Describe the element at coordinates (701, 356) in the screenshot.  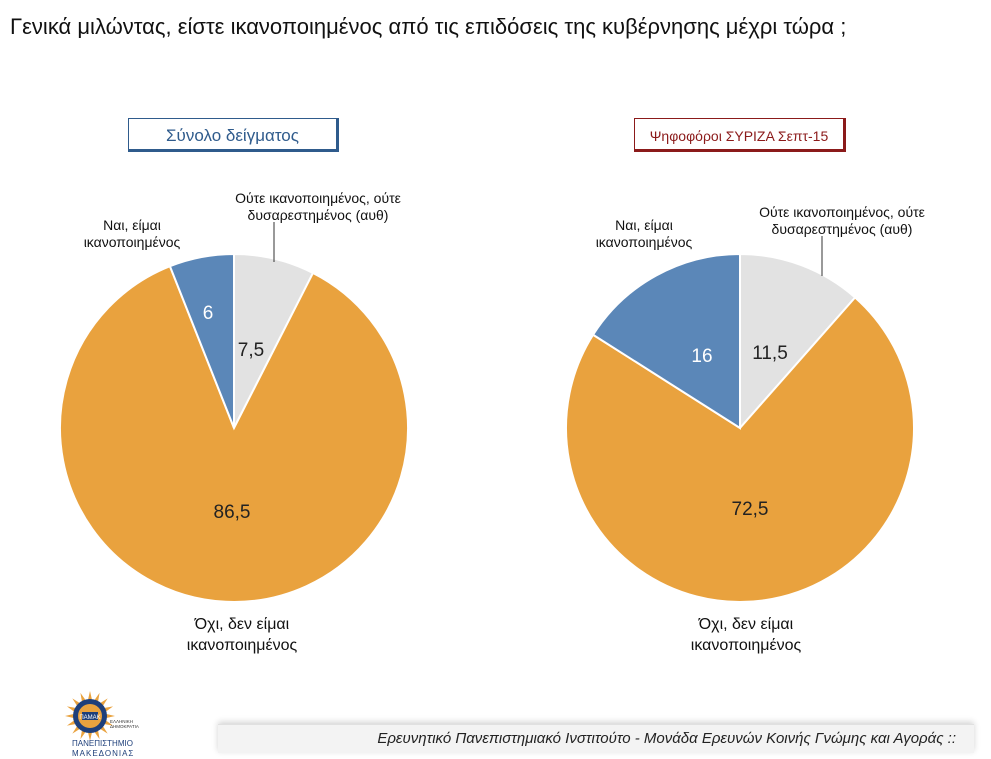
I see `data-label-yes: 16` at that location.